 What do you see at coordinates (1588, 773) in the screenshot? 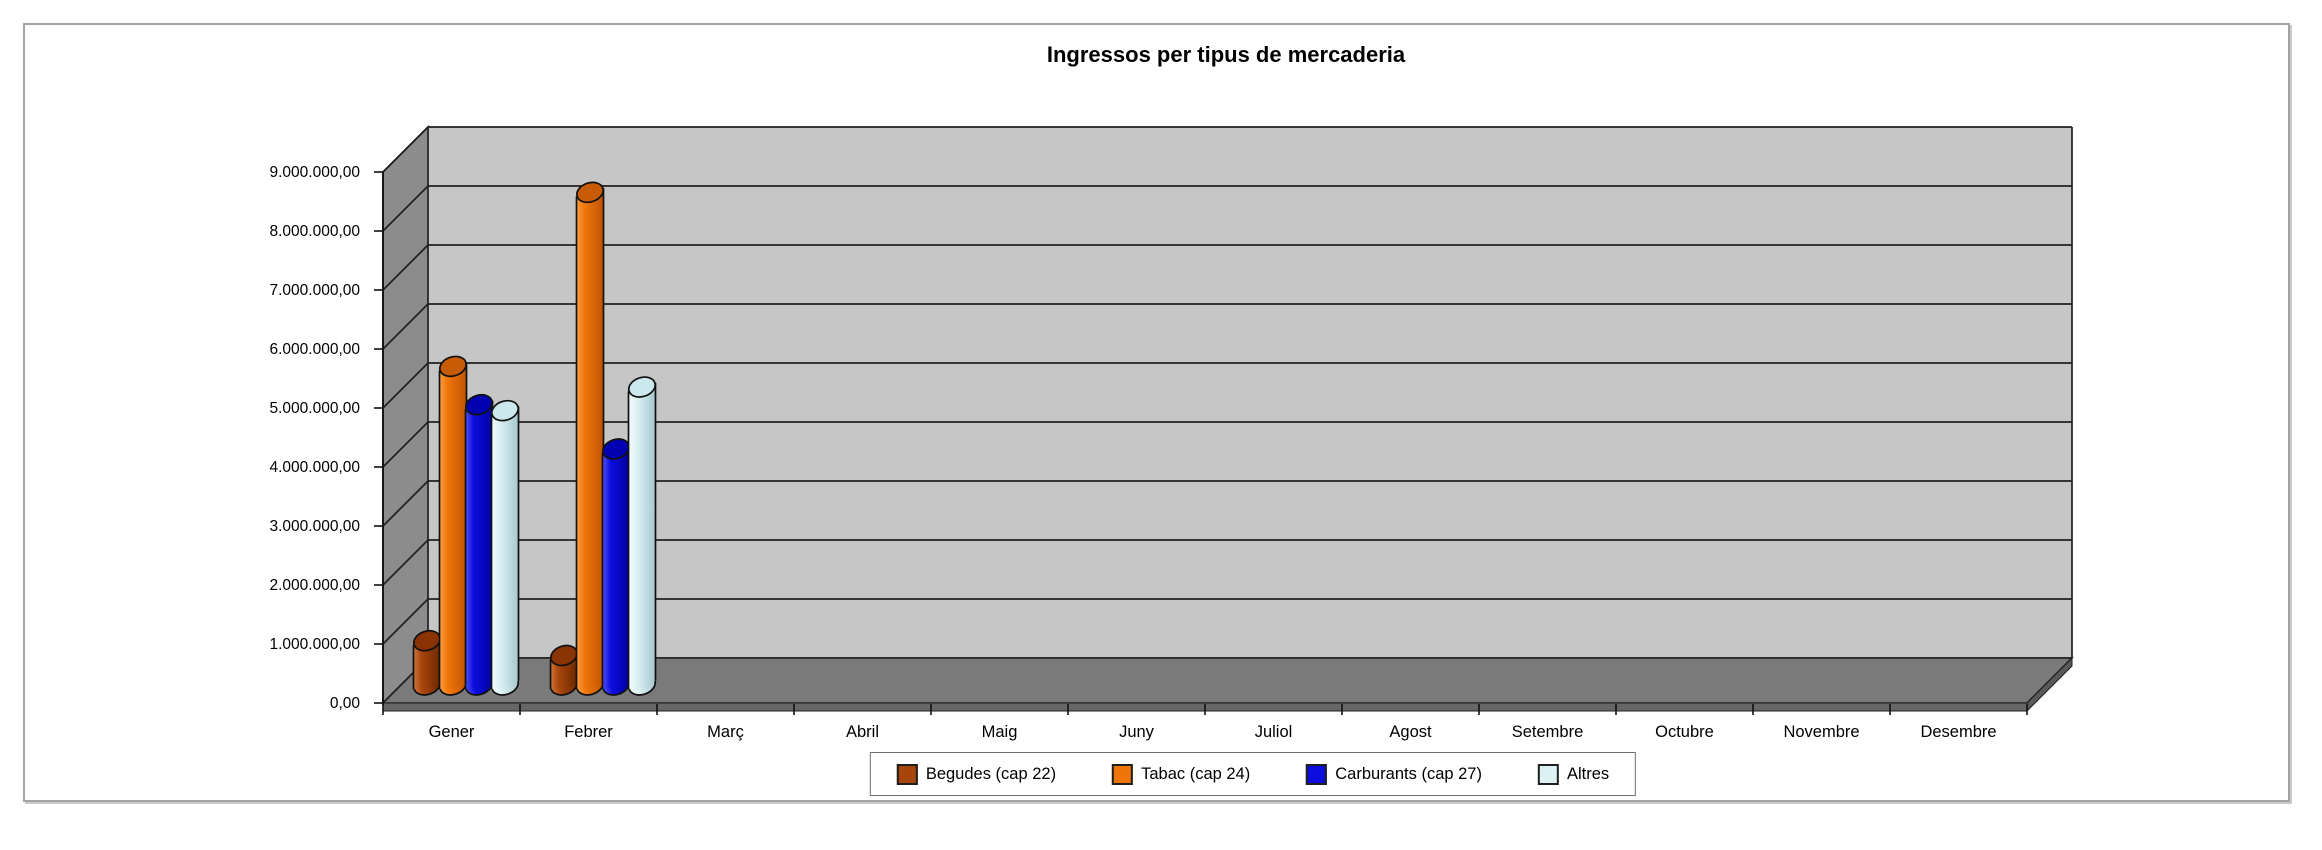
I see `legend-label: Altres` at bounding box center [1588, 773].